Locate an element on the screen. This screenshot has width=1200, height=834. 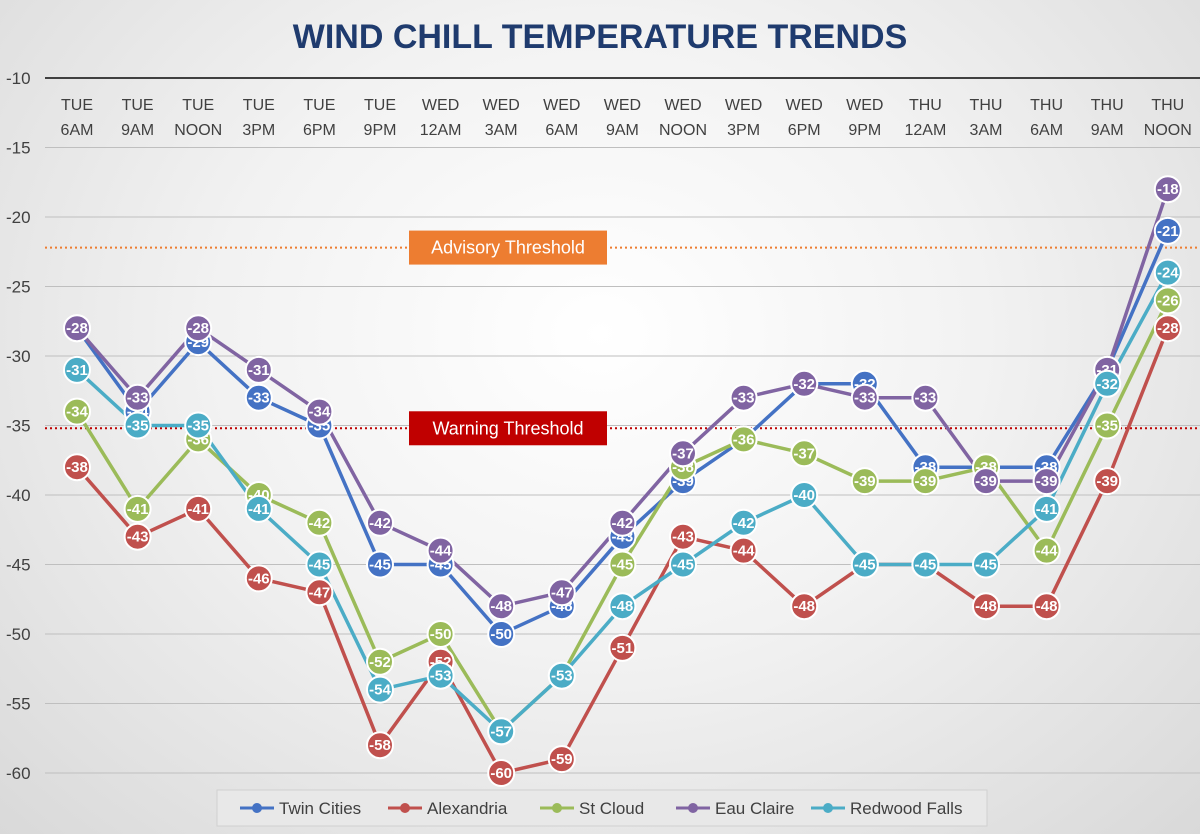
threshold-label: Warning Threshold is located at coordinates (507, 428).